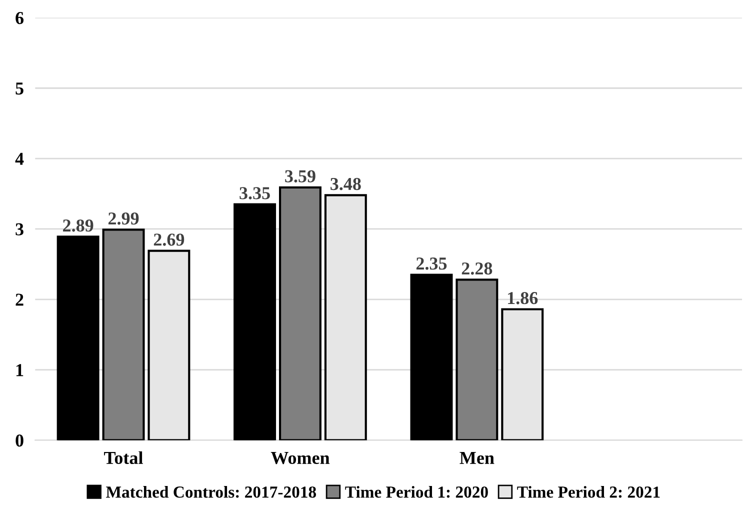 The height and width of the screenshot is (506, 748). Describe the element at coordinates (523, 298) in the screenshot. I see `data-label: 1.86` at that location.